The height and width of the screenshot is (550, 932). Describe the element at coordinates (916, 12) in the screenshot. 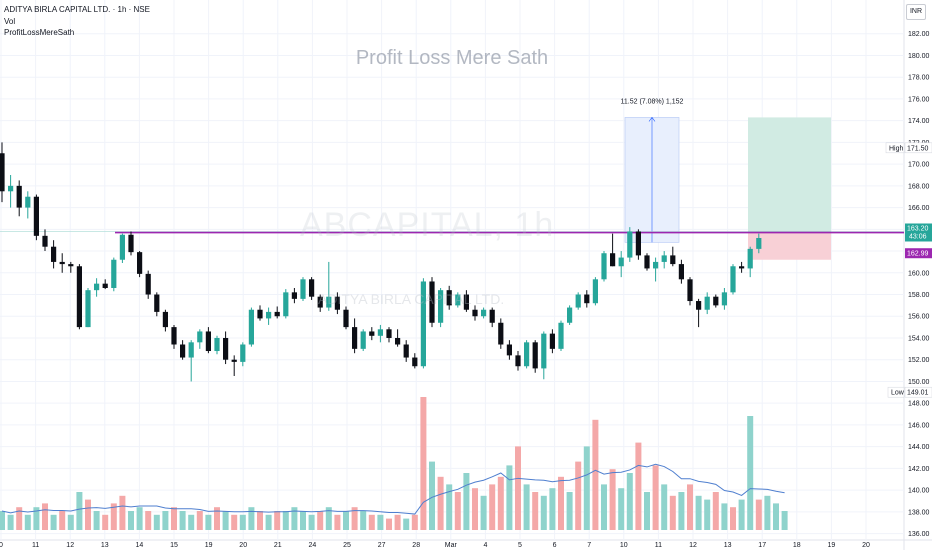

I see `currency-button: INR` at that location.